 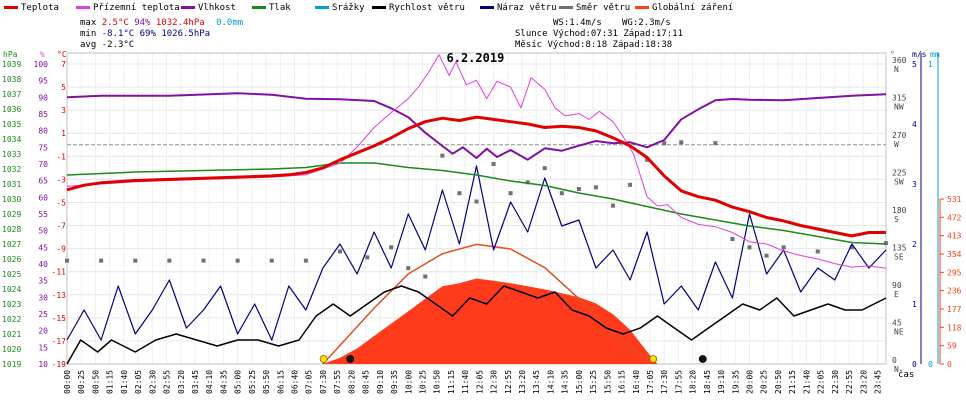 I want to click on pressure-tick: 1030, so click(x=11, y=199).